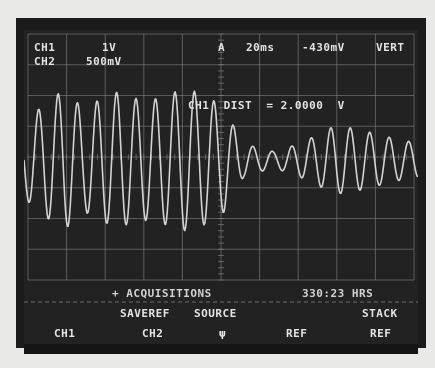 Image resolution: width=435 pixels, height=368 pixels. What do you see at coordinates (215, 313) in the screenshot?
I see `menu-source: SOURCE` at bounding box center [215, 313].